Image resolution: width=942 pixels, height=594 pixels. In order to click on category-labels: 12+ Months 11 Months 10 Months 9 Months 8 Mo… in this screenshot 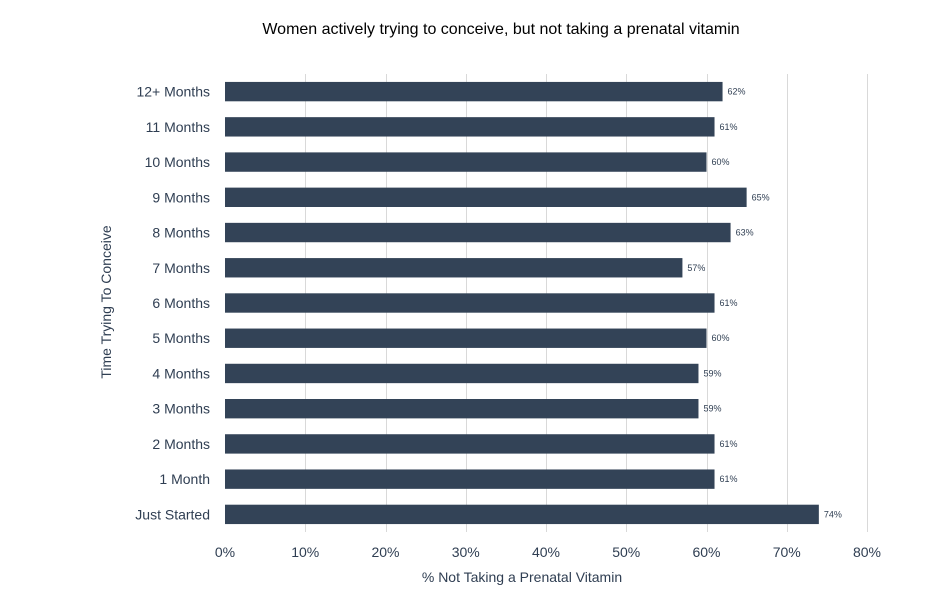, I will do `click(172, 303)`.